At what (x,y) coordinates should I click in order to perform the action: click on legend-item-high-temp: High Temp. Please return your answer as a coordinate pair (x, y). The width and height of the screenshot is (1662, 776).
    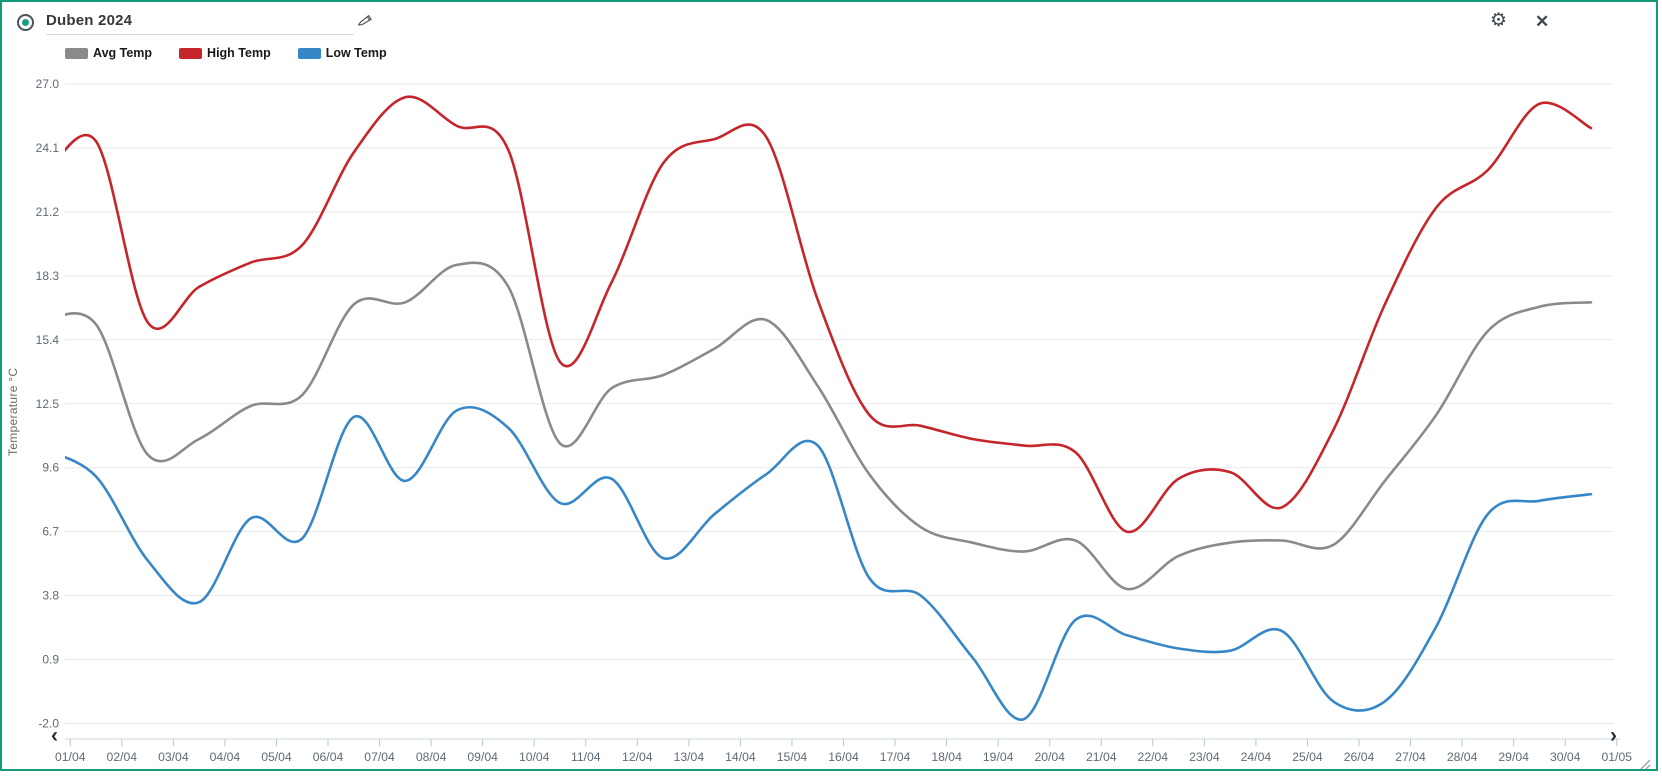
    Looking at the image, I should click on (225, 53).